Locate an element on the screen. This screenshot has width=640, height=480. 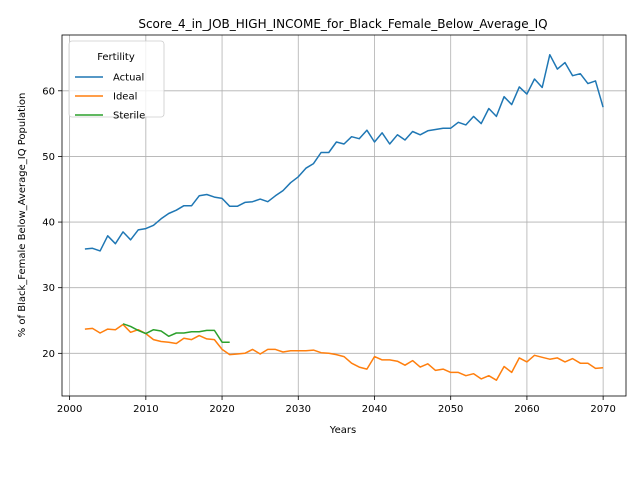
series-line-sterile is located at coordinates (176, 333).